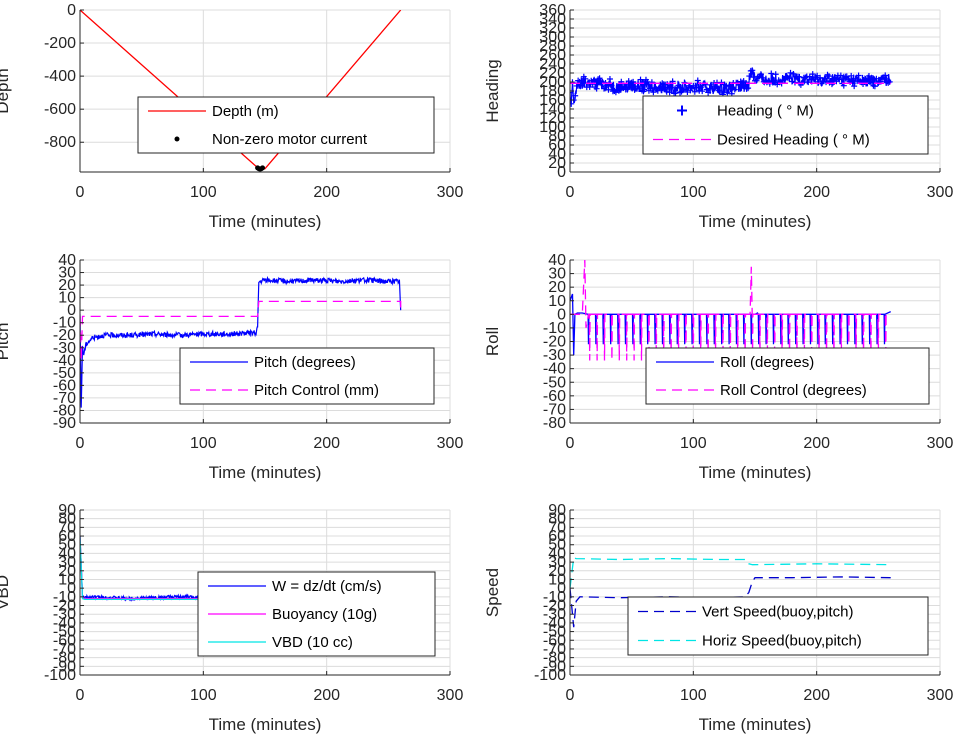  What do you see at coordinates (327, 586) in the screenshot?
I see `legend-label: W = dz/dt (cm/s)` at bounding box center [327, 586].